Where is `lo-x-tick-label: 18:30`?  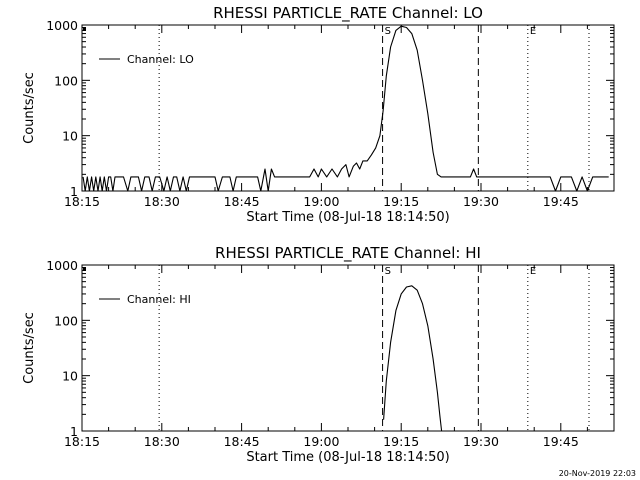 lo-x-tick-label: 18:30 is located at coordinates (162, 201).